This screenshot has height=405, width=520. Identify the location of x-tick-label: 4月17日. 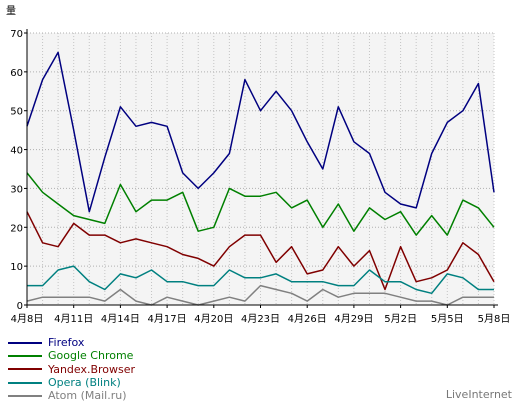
(167, 319).